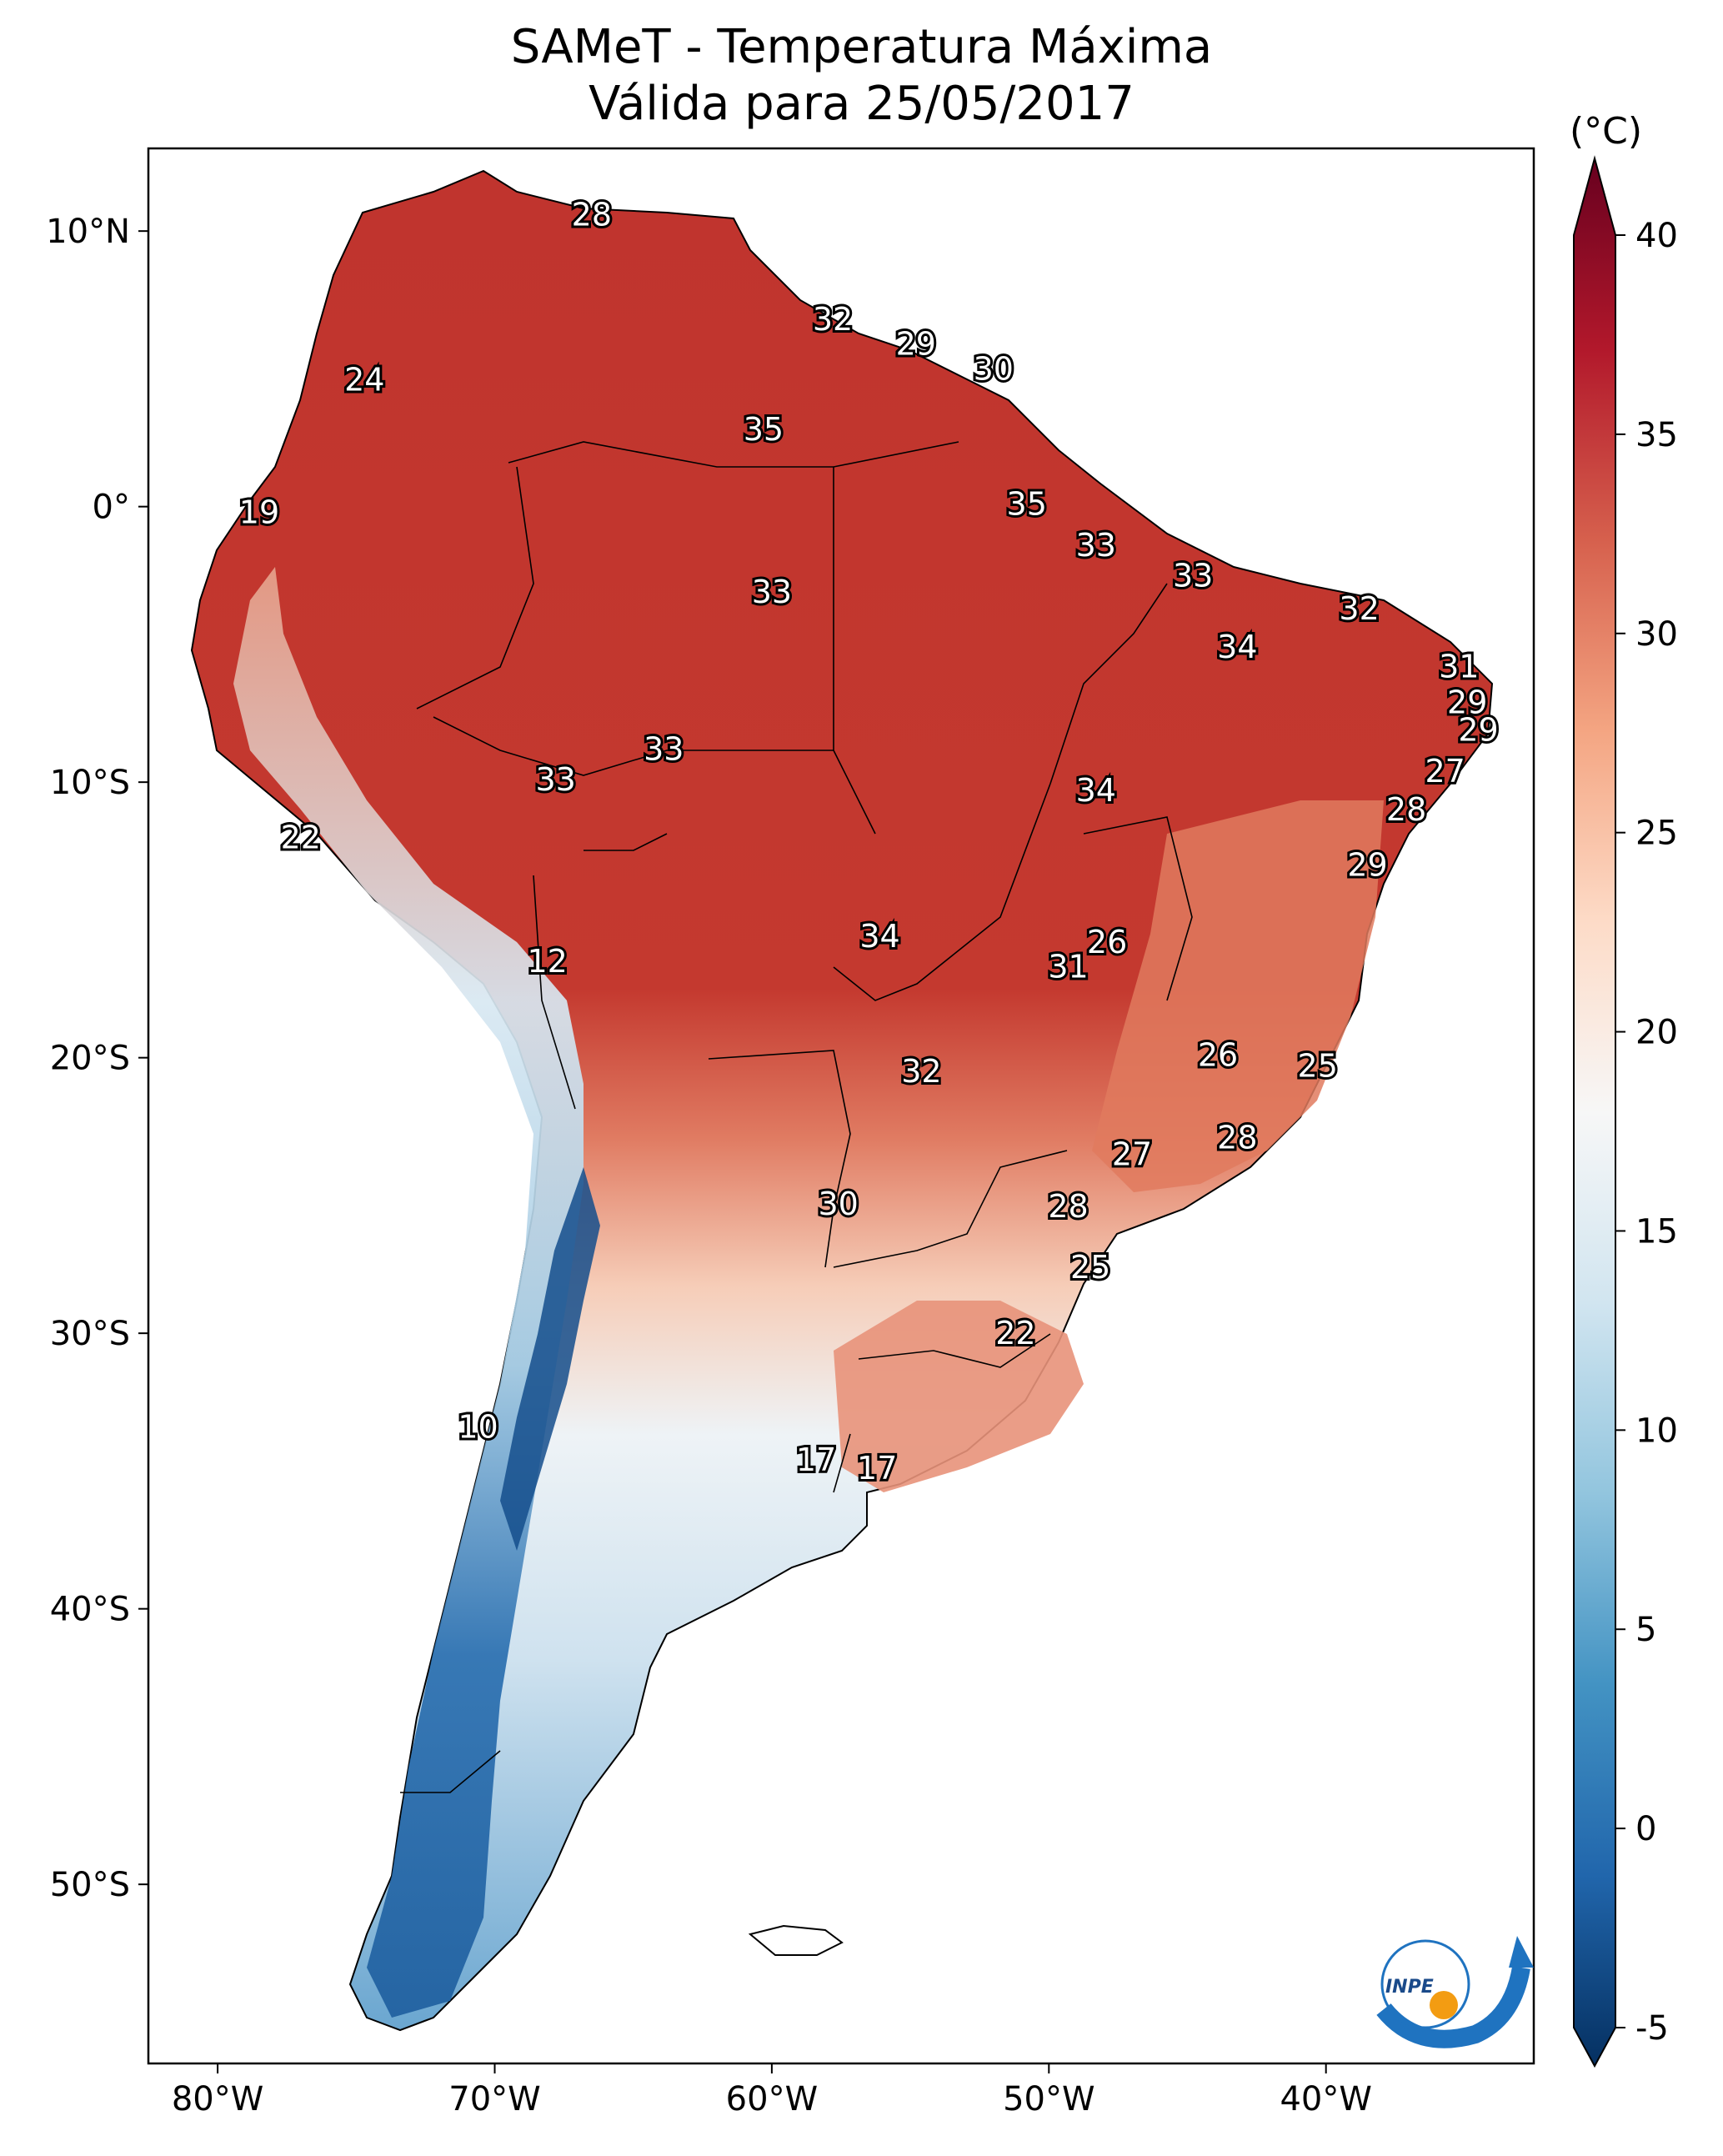 The height and width of the screenshot is (2156, 1723). I want to click on lat-tick-label: 50°S, so click(90, 1885).